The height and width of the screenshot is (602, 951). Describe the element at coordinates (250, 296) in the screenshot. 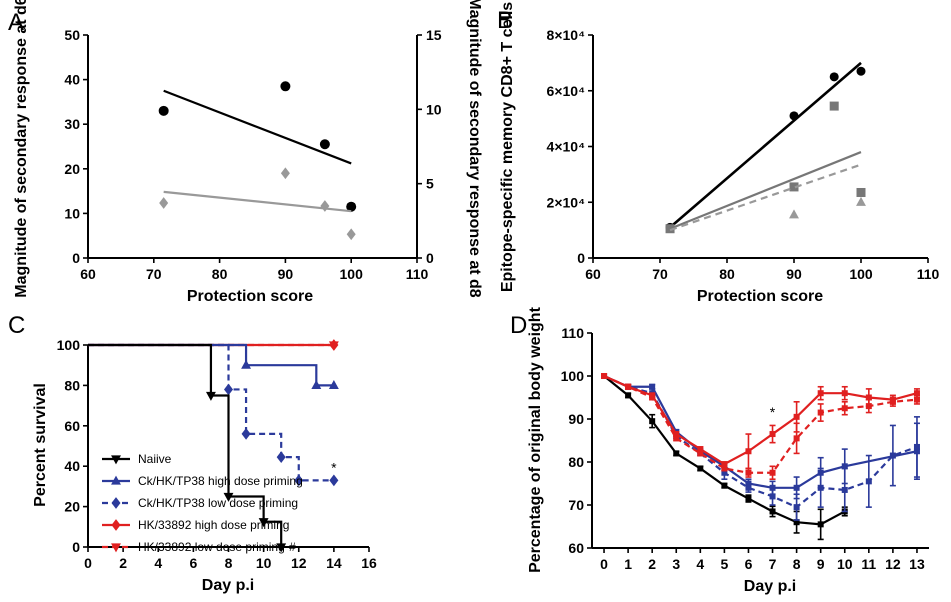

I see `panel-a-xlabel: Protection score` at that location.